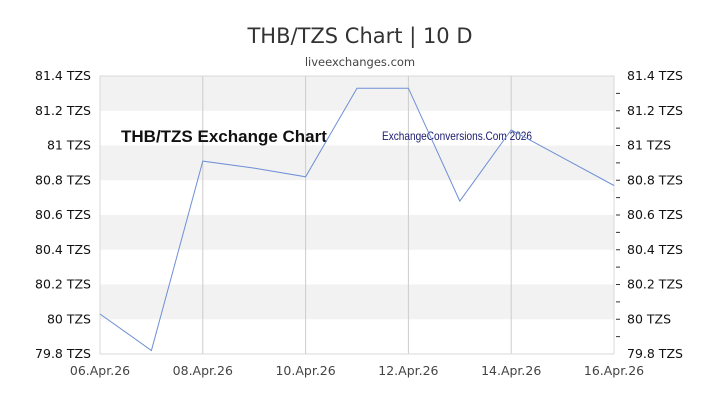  I want to click on y-tick-label-right: 81.4 TZS, so click(655, 75).